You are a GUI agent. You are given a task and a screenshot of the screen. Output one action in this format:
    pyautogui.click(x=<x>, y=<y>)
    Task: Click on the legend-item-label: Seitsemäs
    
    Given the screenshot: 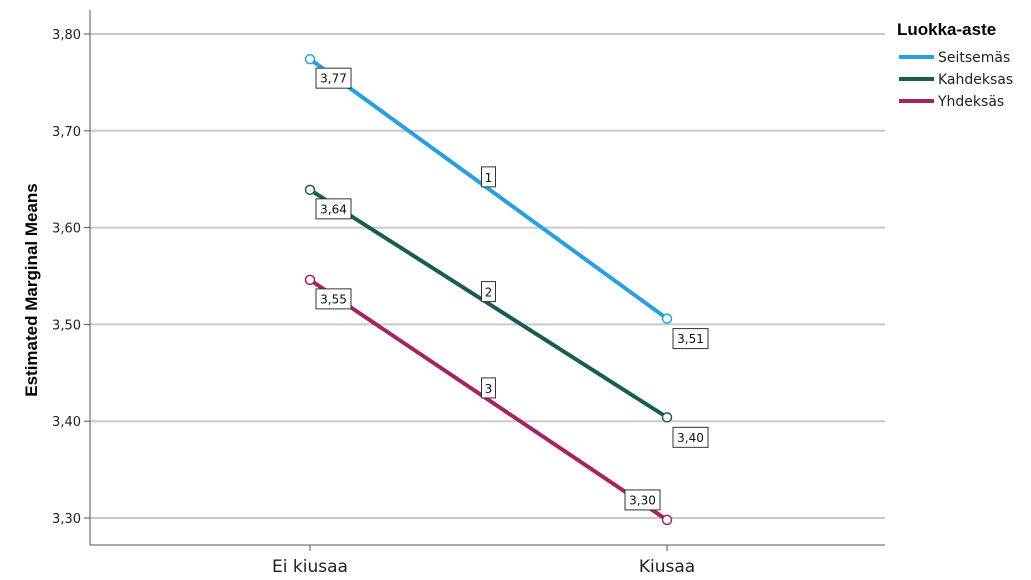 What is the action you would take?
    pyautogui.click(x=974, y=58)
    